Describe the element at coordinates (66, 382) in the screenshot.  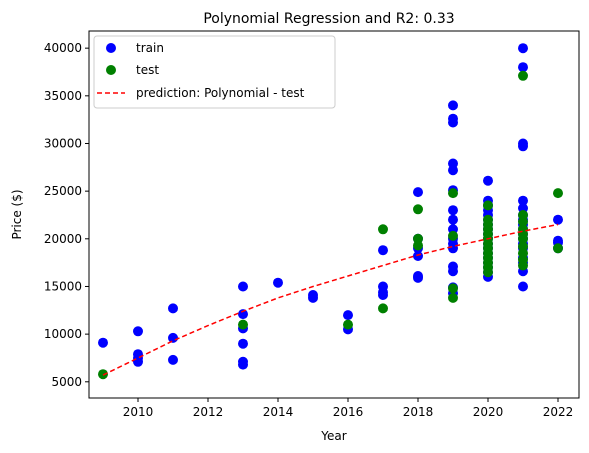
I see `y-tick-label: 5000` at that location.